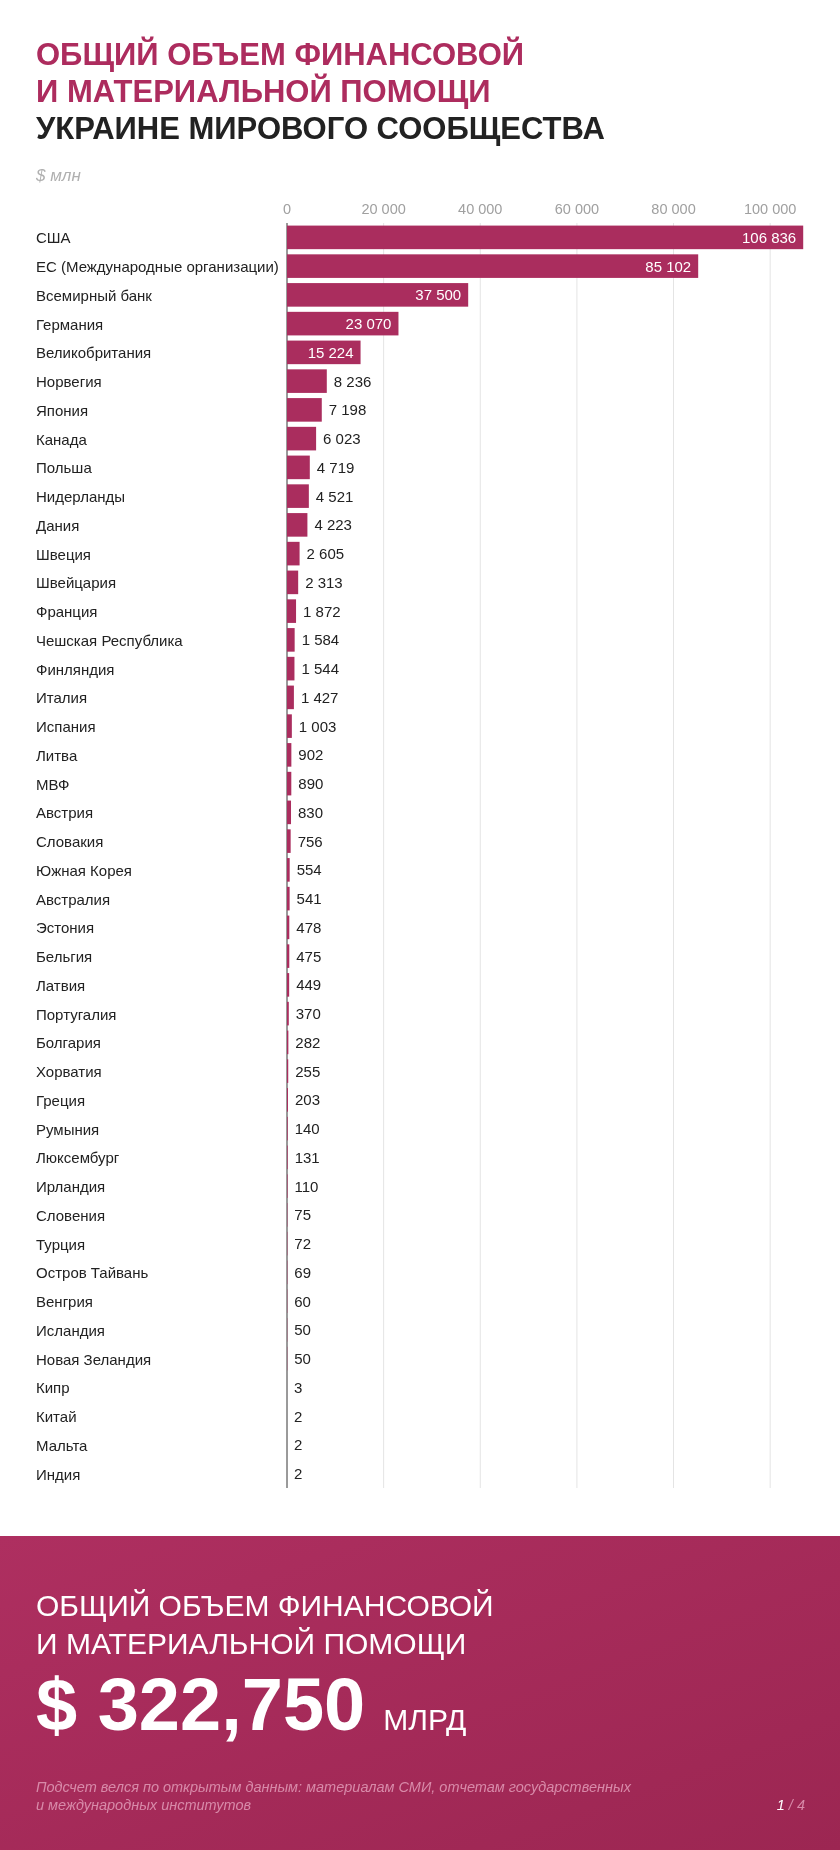 Image resolution: width=840 pixels, height=1850 pixels. Describe the element at coordinates (92, 1272) in the screenshot. I see `y-tick-label: Остров Тайвань` at that location.